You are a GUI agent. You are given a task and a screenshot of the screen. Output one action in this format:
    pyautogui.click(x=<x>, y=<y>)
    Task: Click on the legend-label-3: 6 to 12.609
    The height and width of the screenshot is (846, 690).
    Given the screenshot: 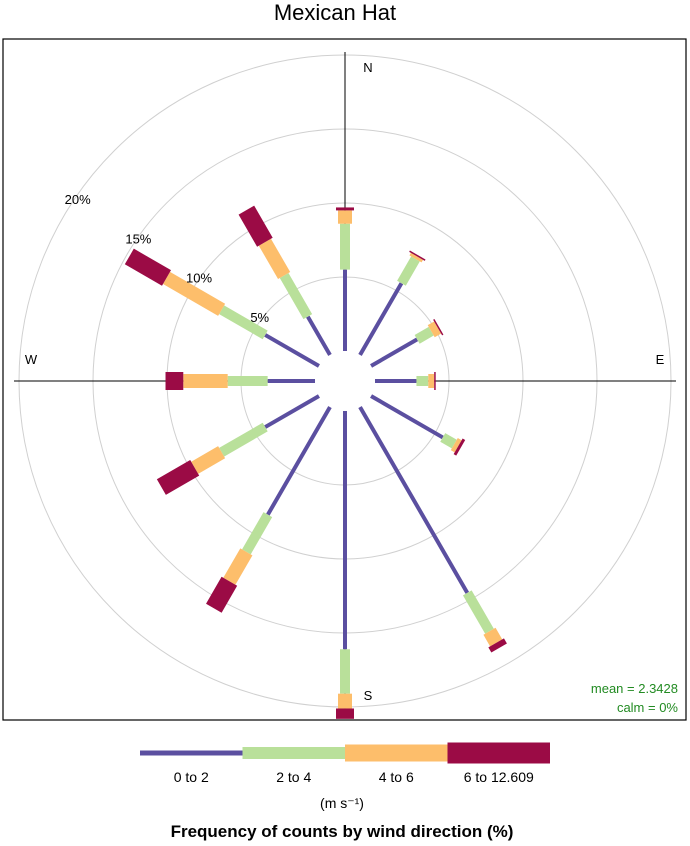 What is the action you would take?
    pyautogui.click(x=499, y=777)
    